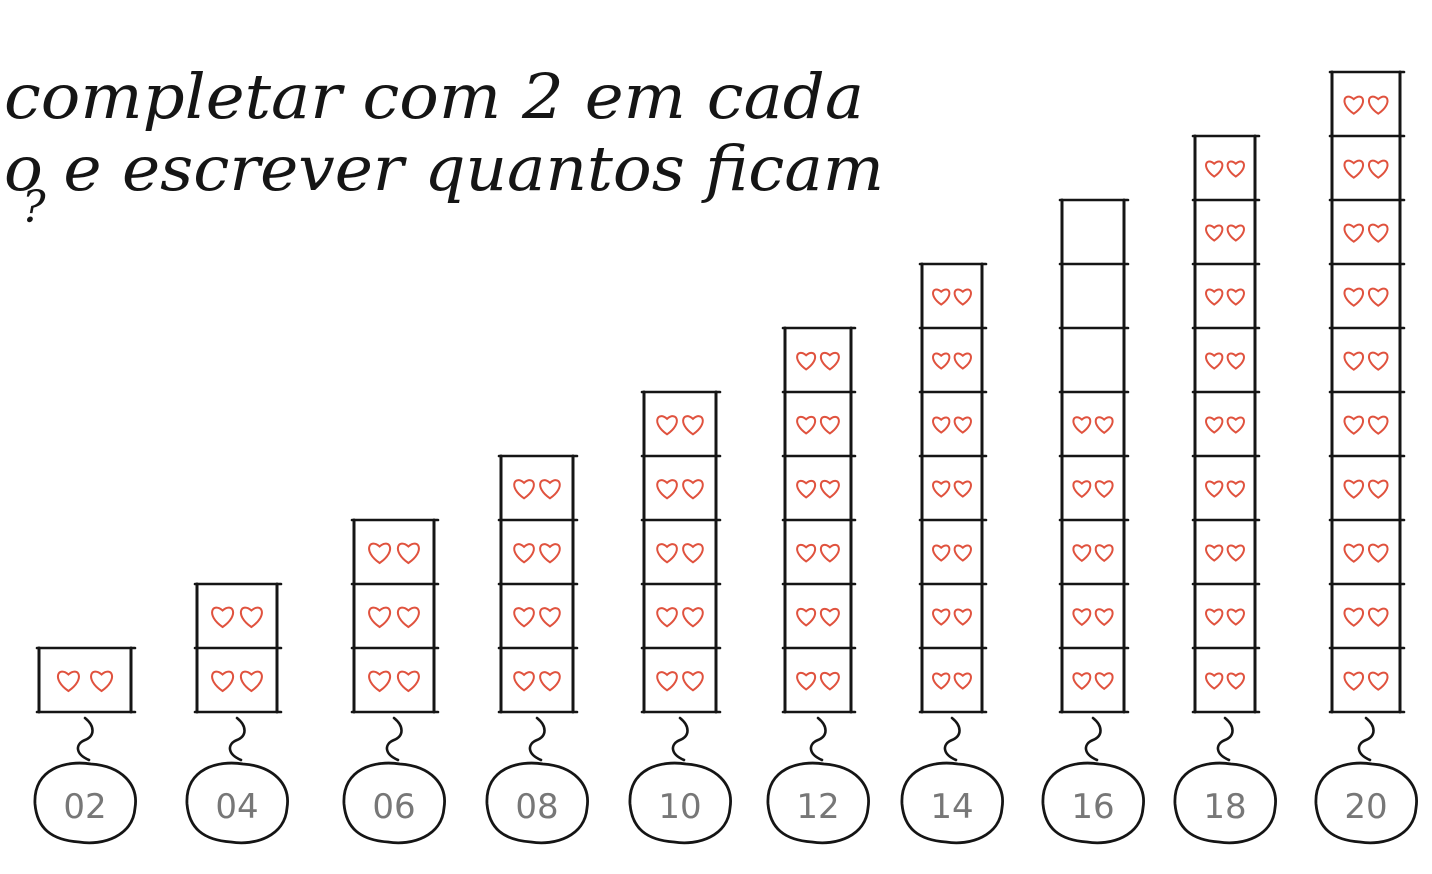 The width and height of the screenshot is (1432, 874). Describe the element at coordinates (237, 713) in the screenshot. I see `tower-04: 04` at that location.